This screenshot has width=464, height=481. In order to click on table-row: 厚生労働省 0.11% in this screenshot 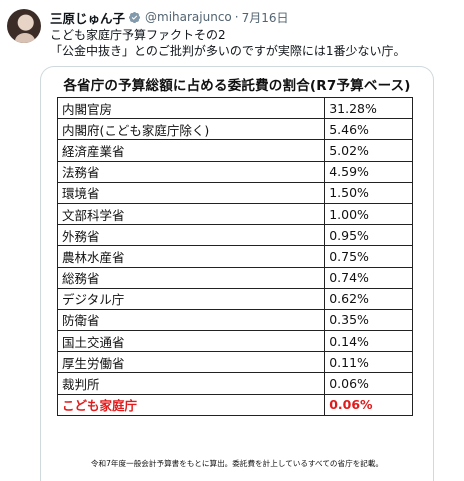, I will do `click(234, 362)`.